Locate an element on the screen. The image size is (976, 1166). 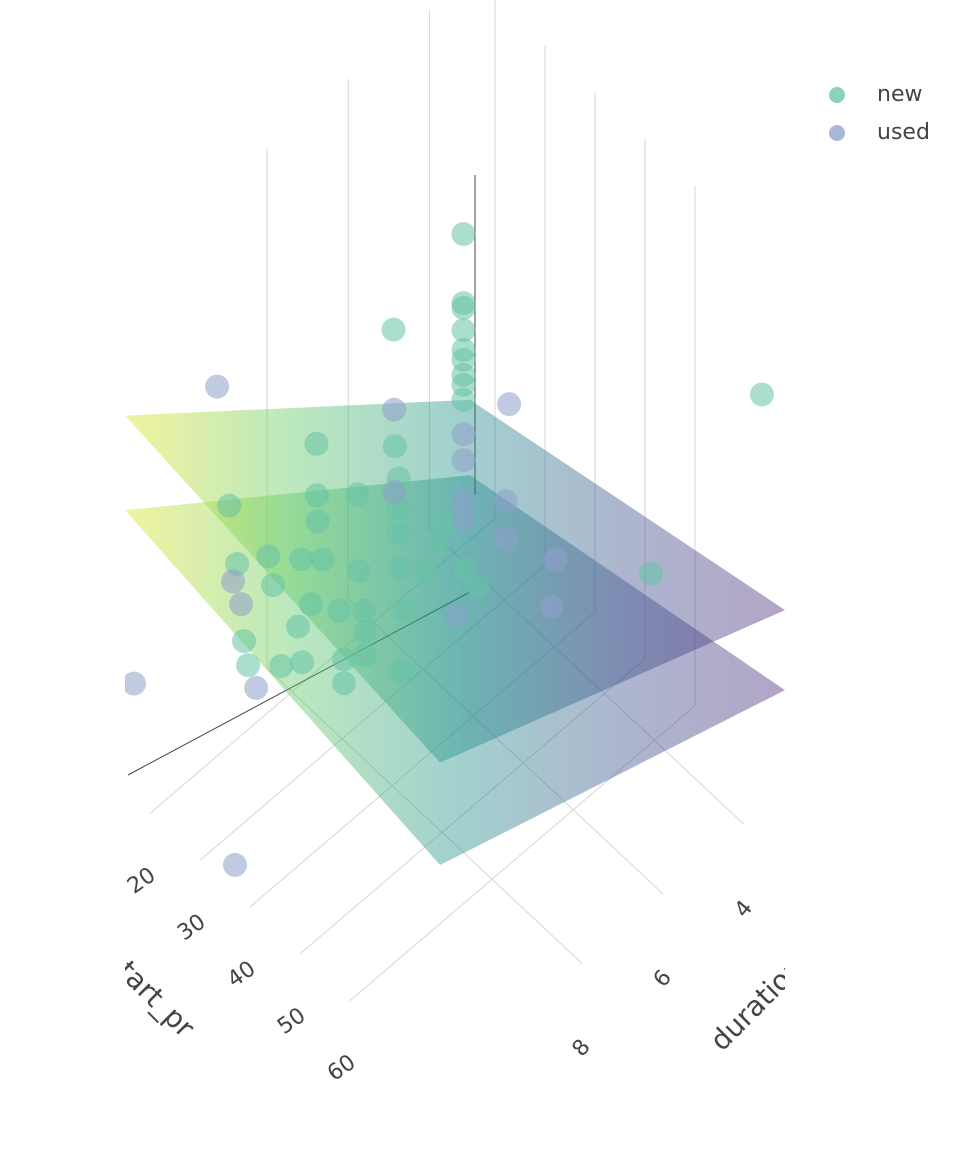
legend: new used is located at coordinates (879, 113).